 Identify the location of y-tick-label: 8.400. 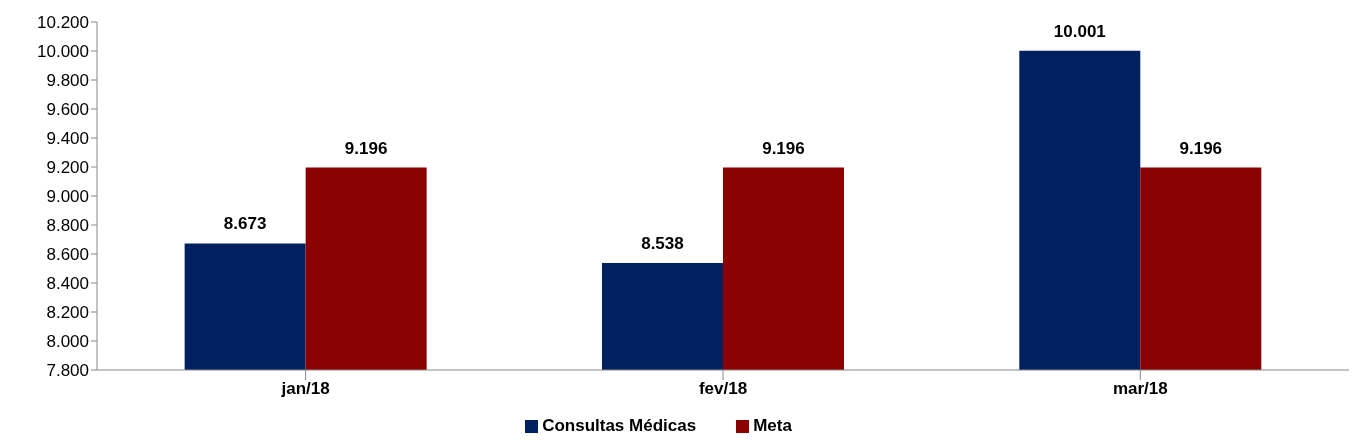
(67, 284).